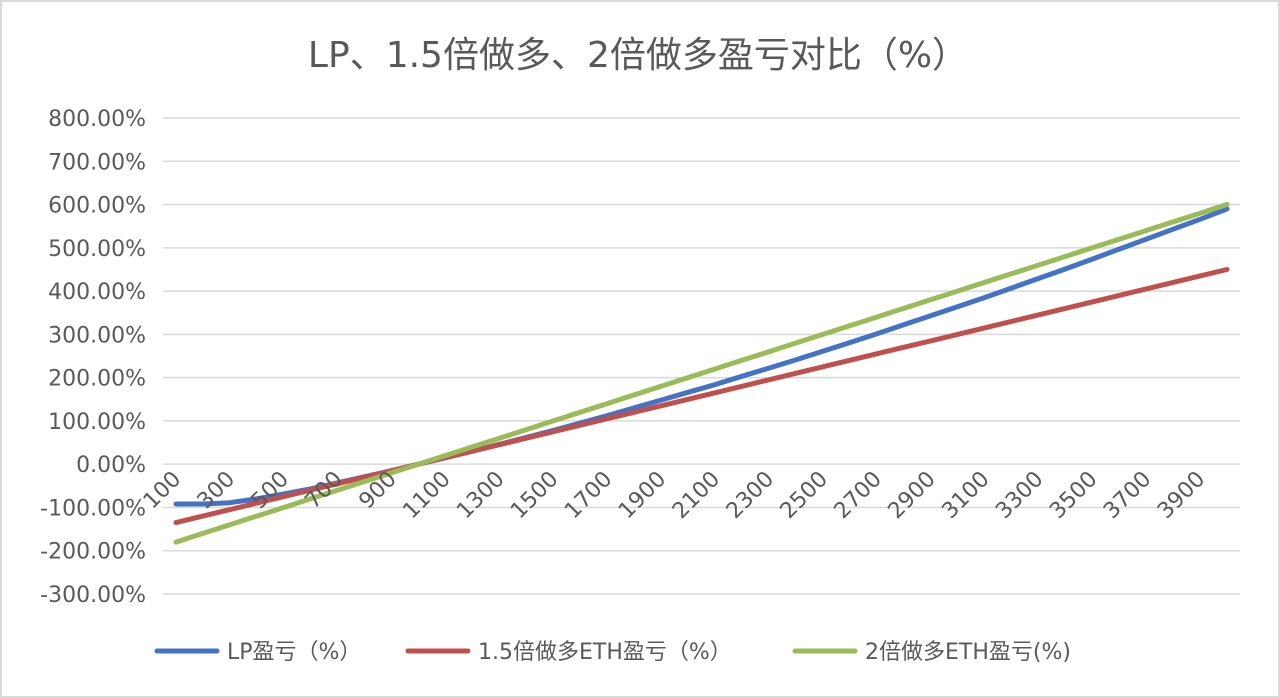 This screenshot has width=1280, height=698. Describe the element at coordinates (93, 595) in the screenshot. I see `y-tick-label: -300.00%` at that location.